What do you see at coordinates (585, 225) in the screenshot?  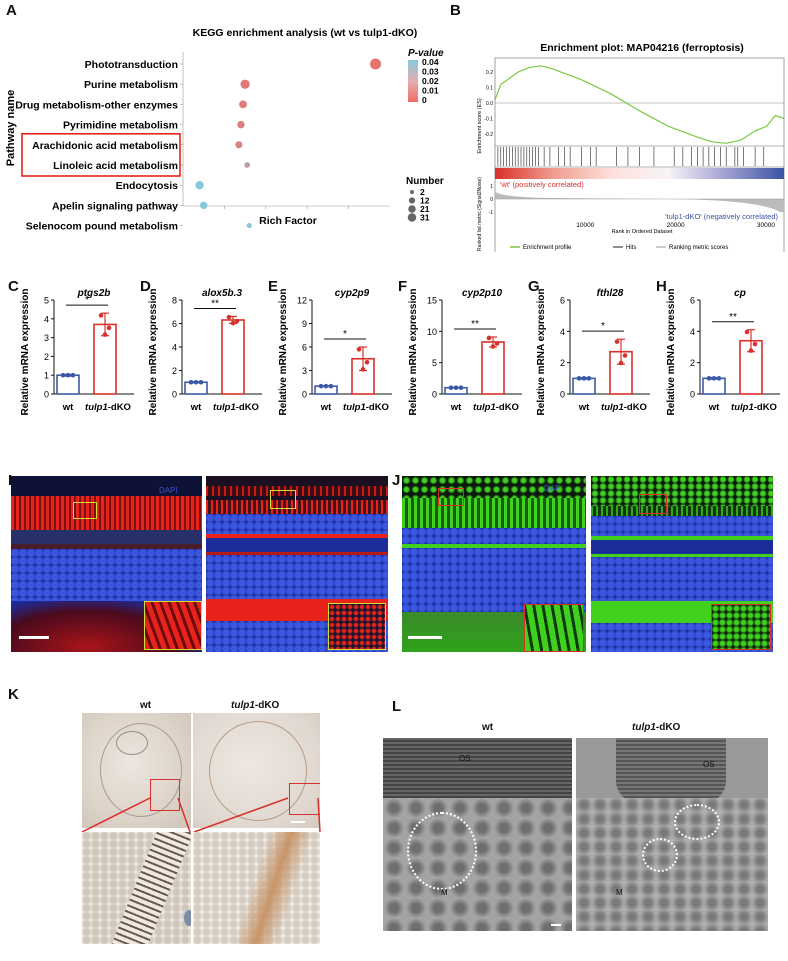 I see `gsea-x-tick: 10000` at bounding box center [585, 225].